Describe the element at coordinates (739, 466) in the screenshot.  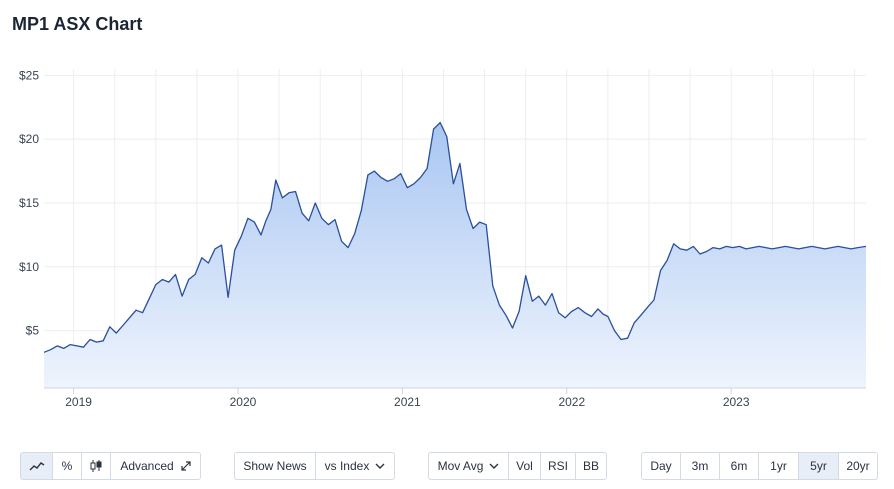
I see `range-6m-button: 6m` at that location.